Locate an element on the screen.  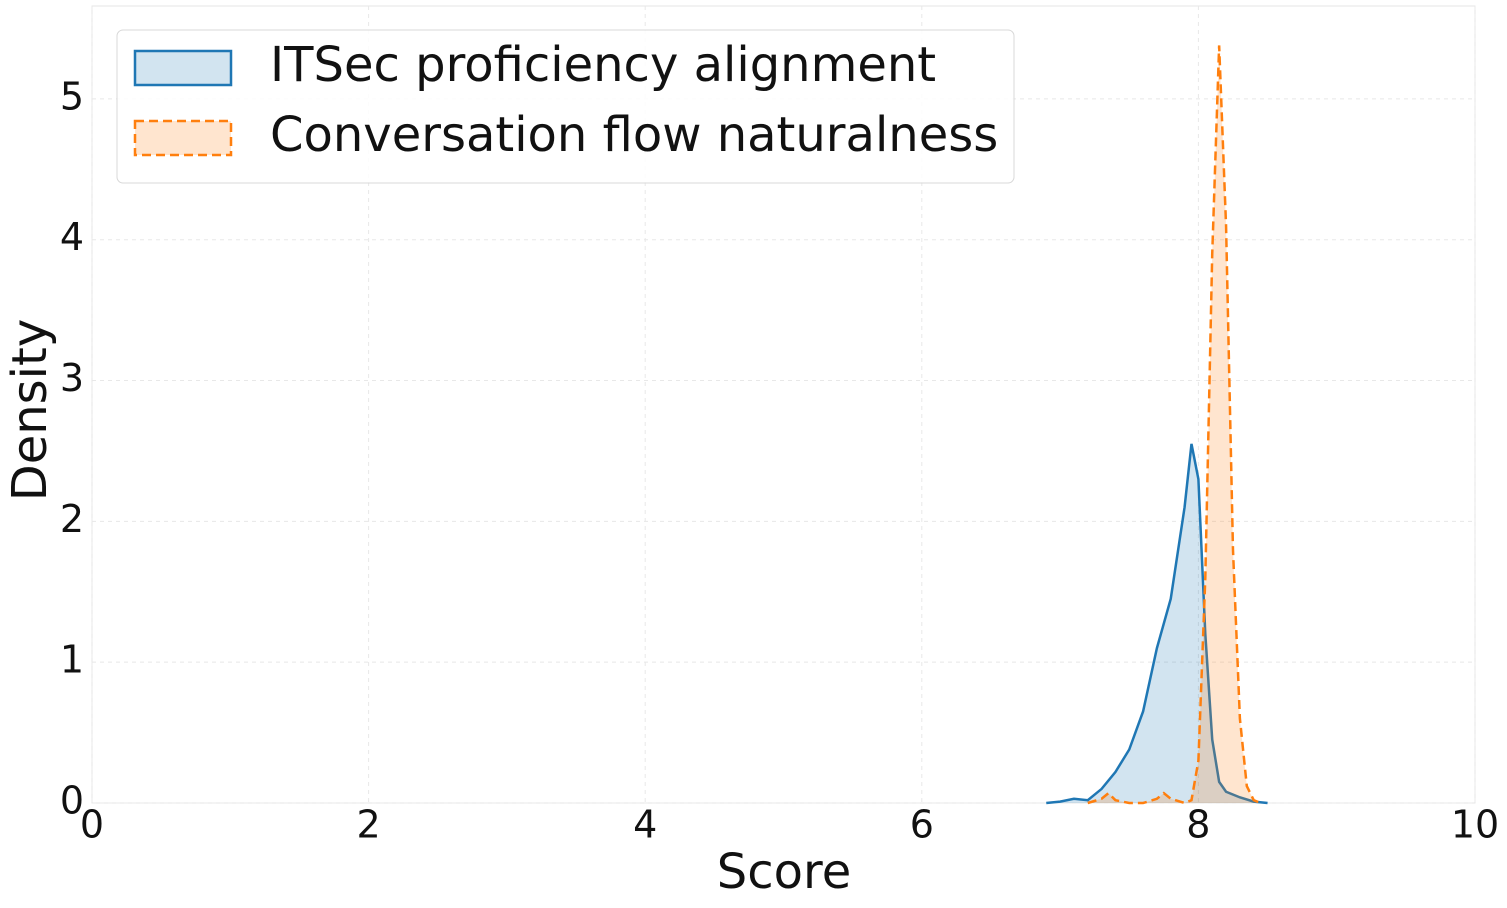
legend-frame is located at coordinates (565, 106).